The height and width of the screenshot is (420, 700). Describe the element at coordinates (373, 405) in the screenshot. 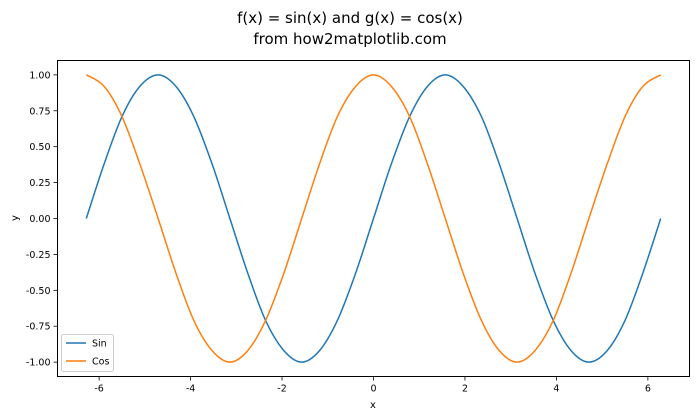

I see `x-axis-label: x` at that location.